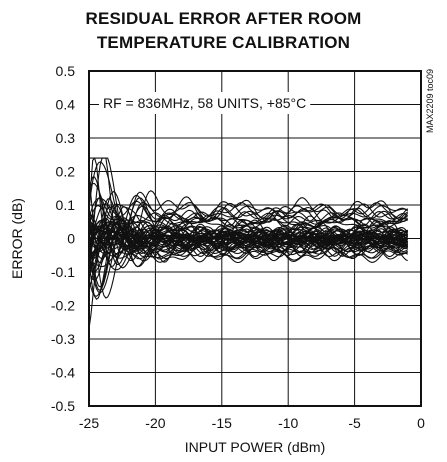  I want to click on x-tick-label: -20, so click(155, 423).